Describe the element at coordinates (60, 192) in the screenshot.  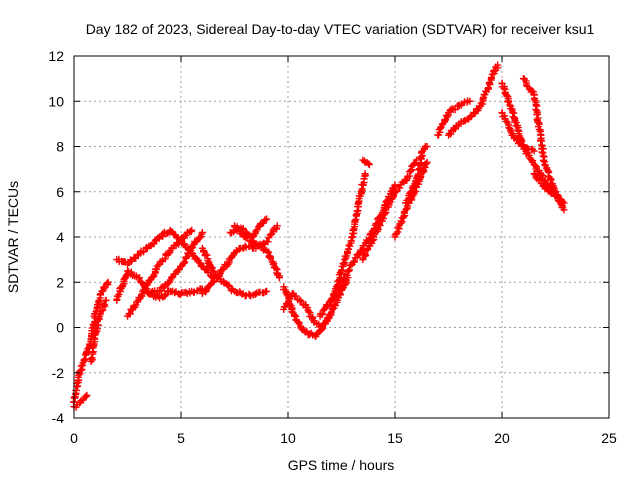
I see `y-tick-label: 6` at that location.